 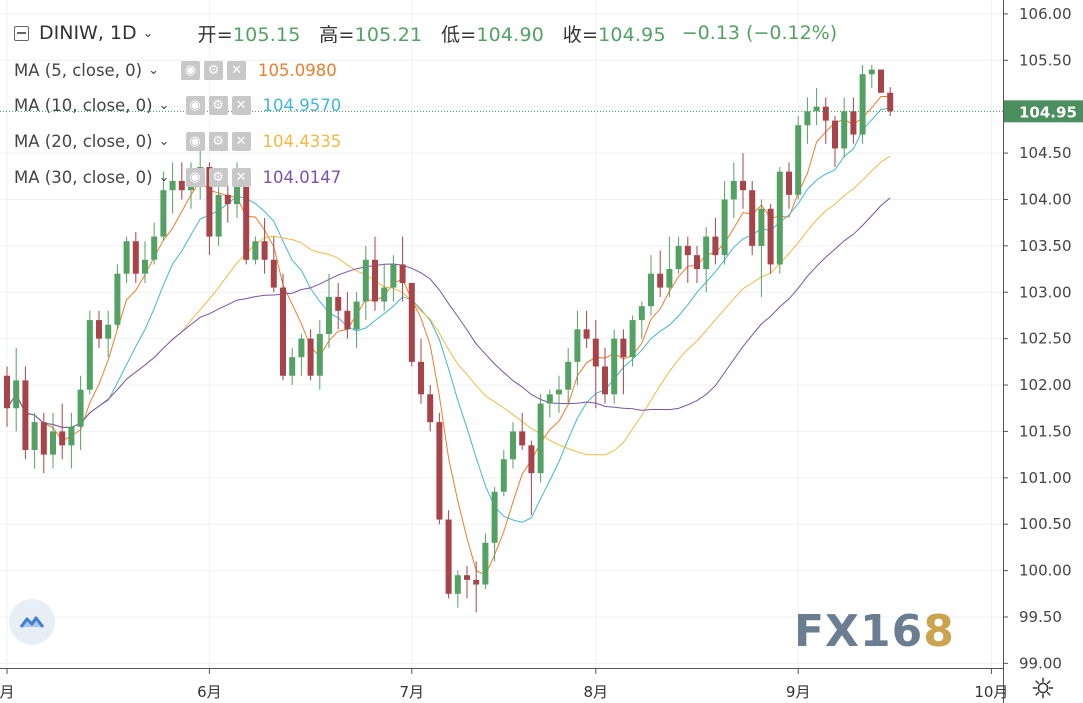 What do you see at coordinates (83, 105) in the screenshot?
I see `indicator-label: MA (10, close, 0)` at bounding box center [83, 105].